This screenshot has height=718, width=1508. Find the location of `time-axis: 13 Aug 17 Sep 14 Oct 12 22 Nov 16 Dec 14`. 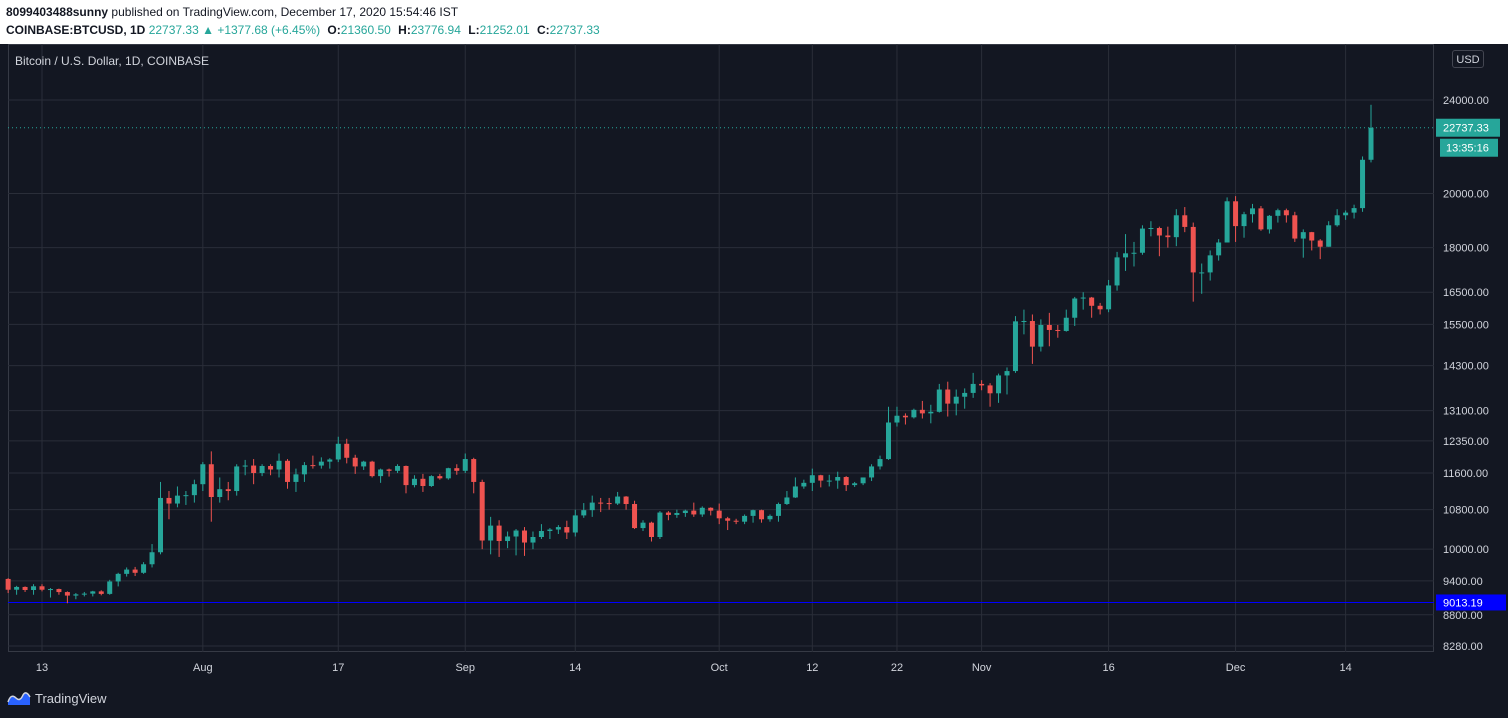

time-axis: 13 Aug 17 Sep 14 Oct 12 22 Nov 16 Dec 14 is located at coordinates (694, 668).